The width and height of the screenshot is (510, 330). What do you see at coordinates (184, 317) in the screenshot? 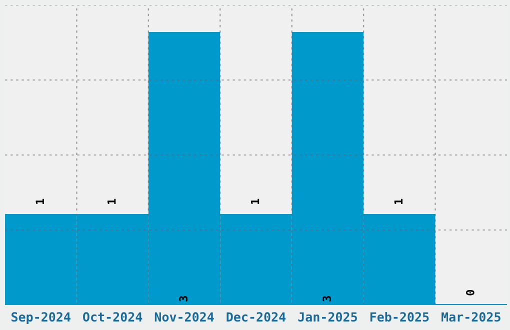
I see `x-tick-label: Nov-2024` at bounding box center [184, 317].